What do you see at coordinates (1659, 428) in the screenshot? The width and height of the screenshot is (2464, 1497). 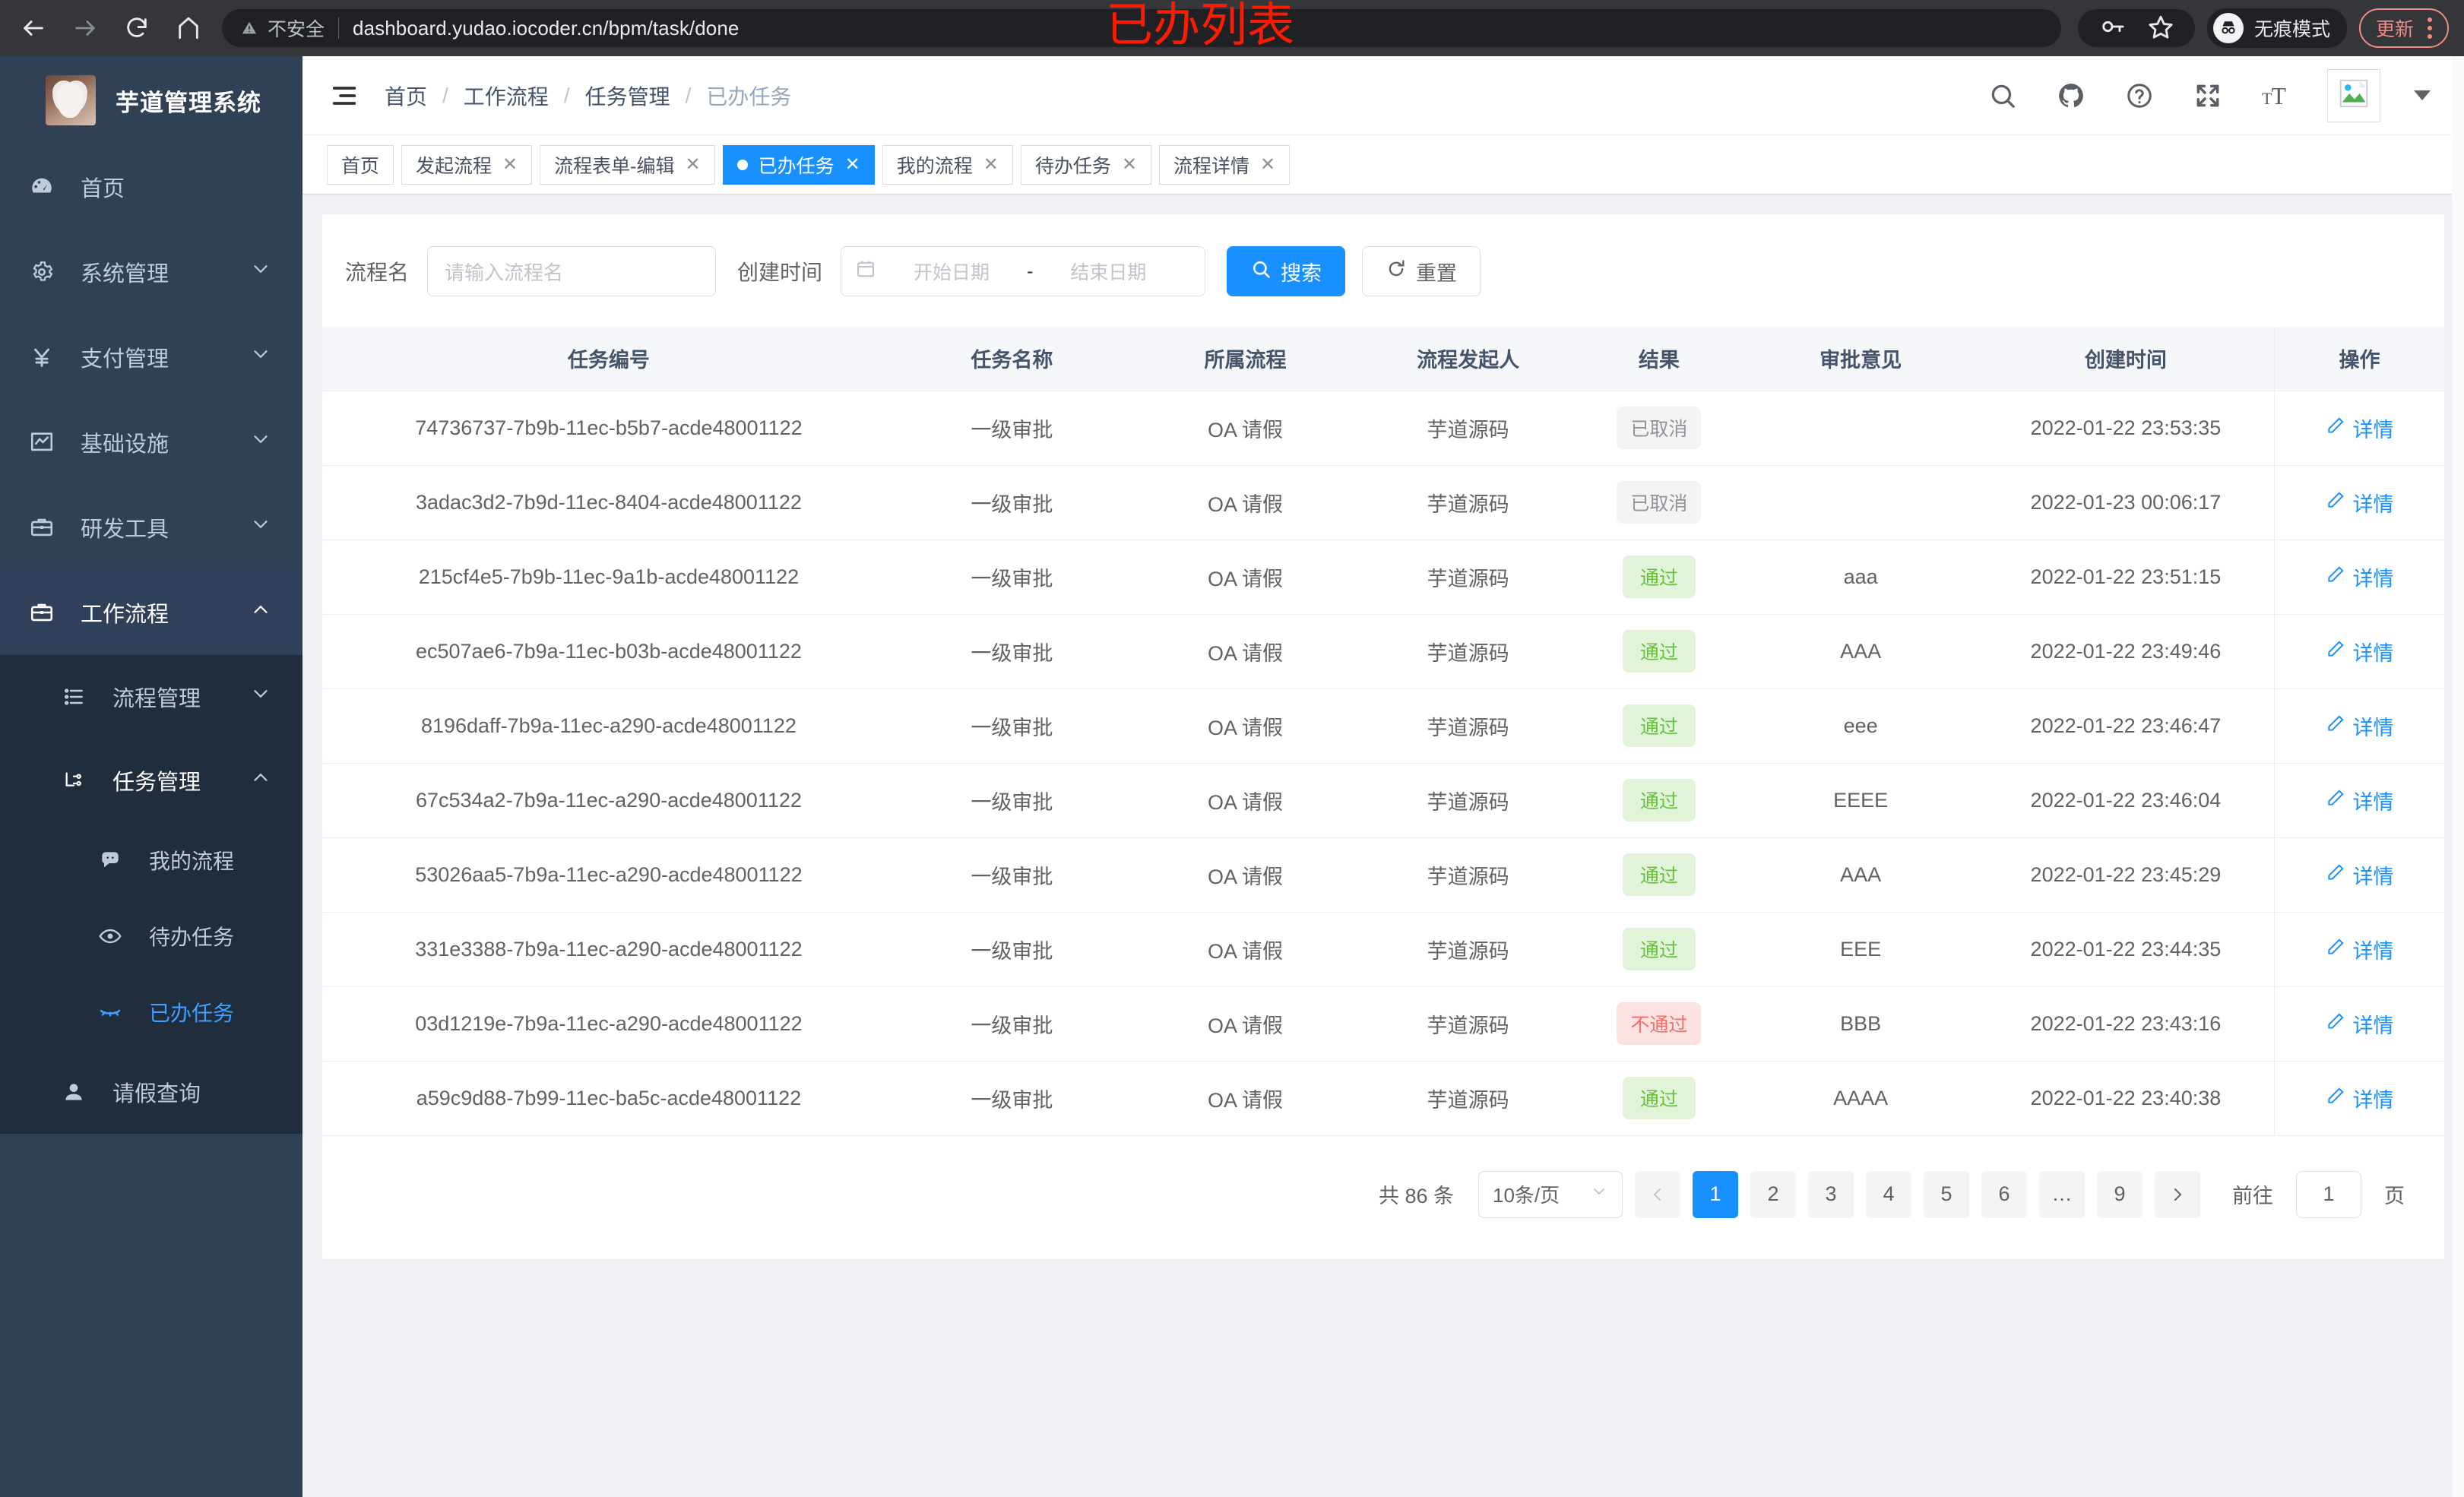 I see `cell-result: 已取消` at bounding box center [1659, 428].